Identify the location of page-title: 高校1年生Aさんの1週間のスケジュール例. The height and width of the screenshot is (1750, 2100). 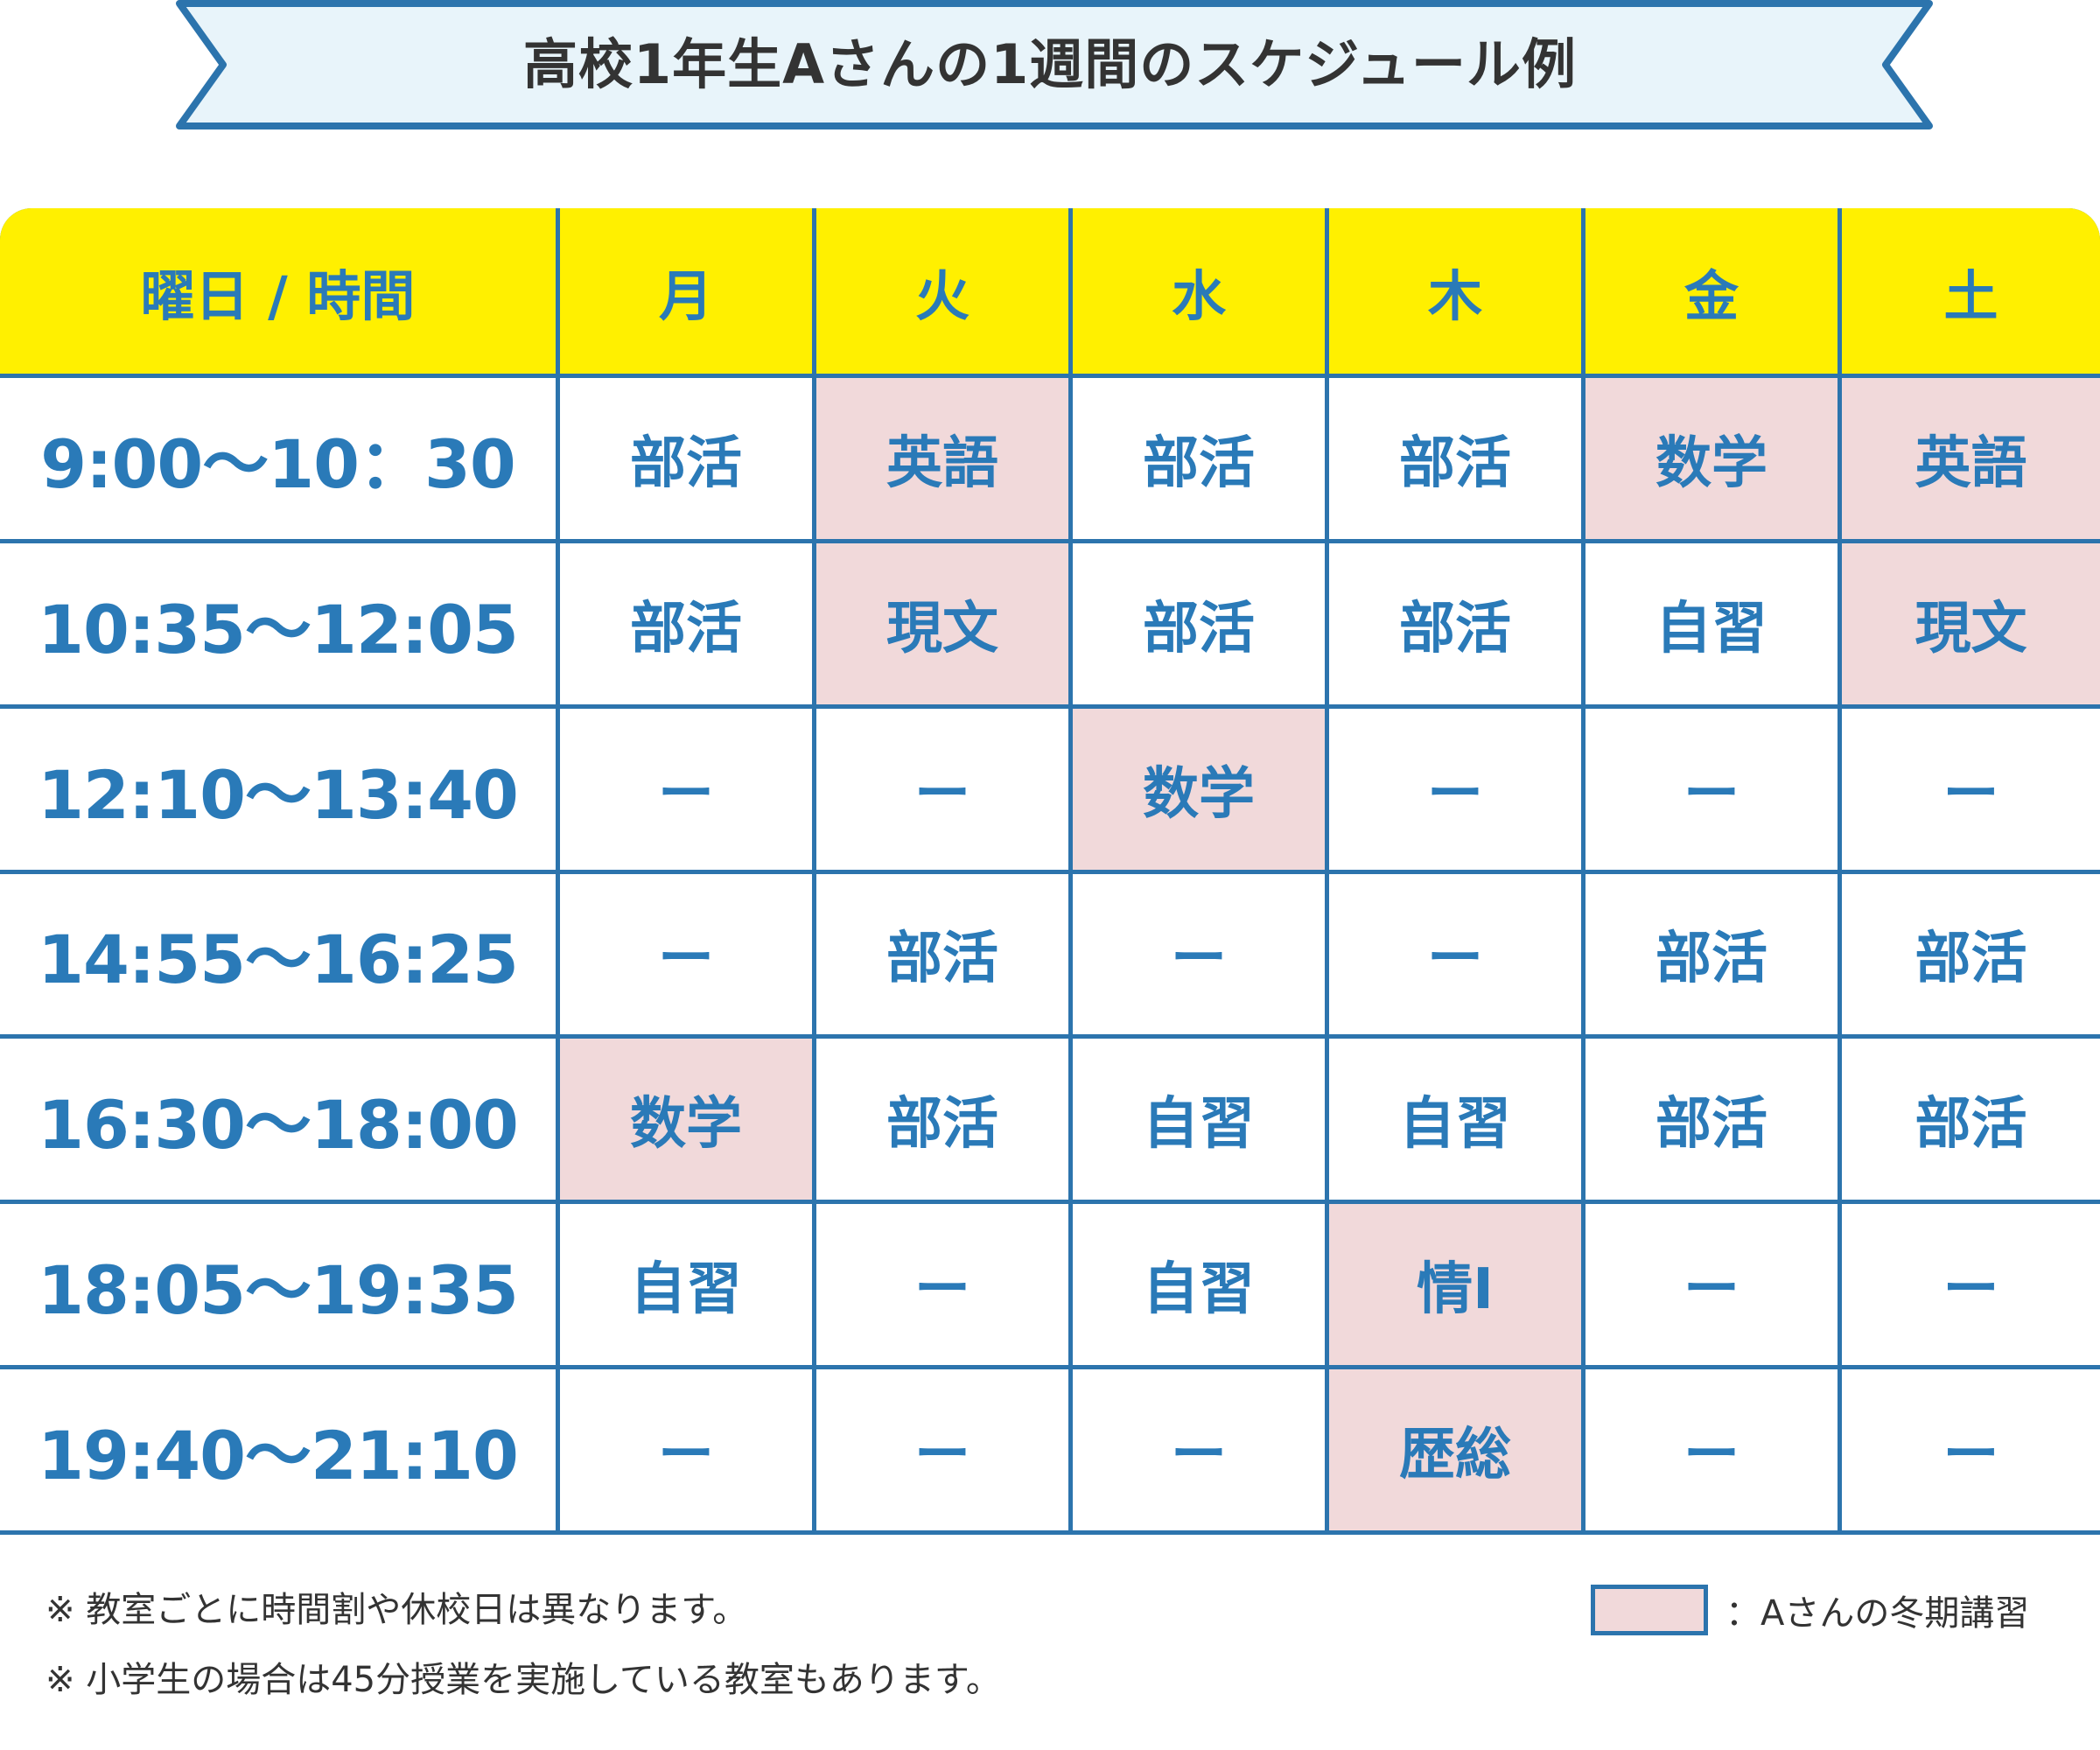
(1050, 64).